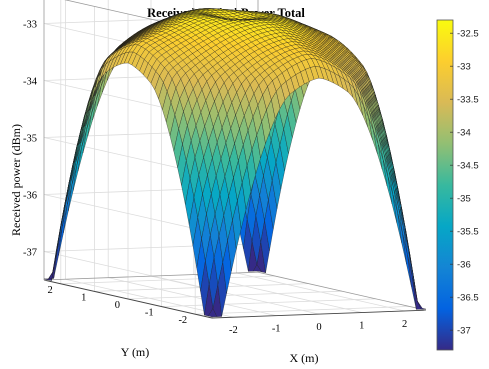 The image size is (489, 369). Describe the element at coordinates (468, 298) in the screenshot. I see `colorbar-tick-label: -36.5` at that location.